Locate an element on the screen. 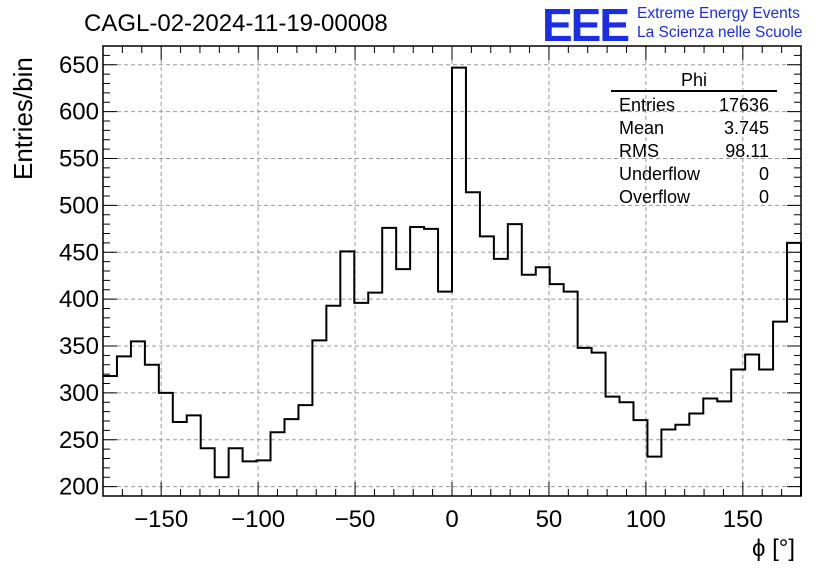 The height and width of the screenshot is (572, 836). stats-label: Entries is located at coordinates (647, 105).